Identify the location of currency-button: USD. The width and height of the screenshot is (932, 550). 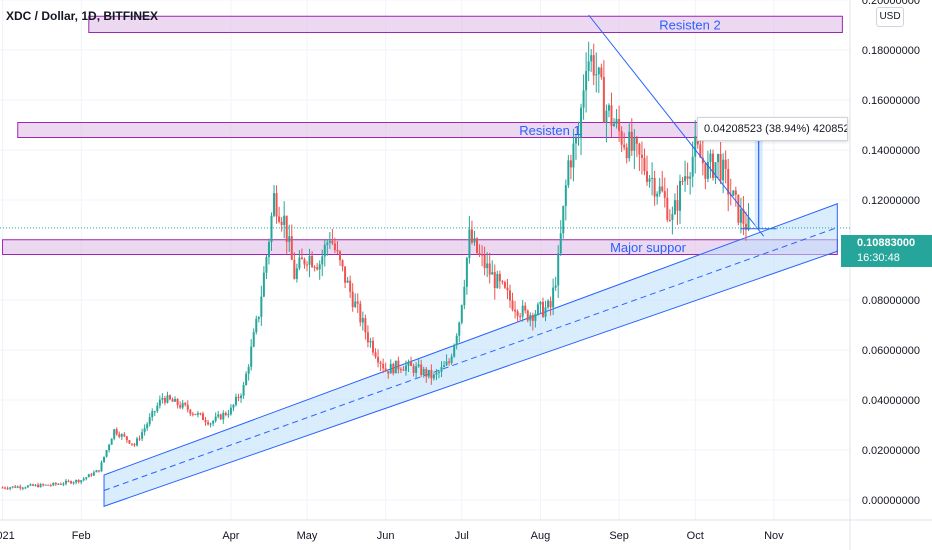
(890, 17).